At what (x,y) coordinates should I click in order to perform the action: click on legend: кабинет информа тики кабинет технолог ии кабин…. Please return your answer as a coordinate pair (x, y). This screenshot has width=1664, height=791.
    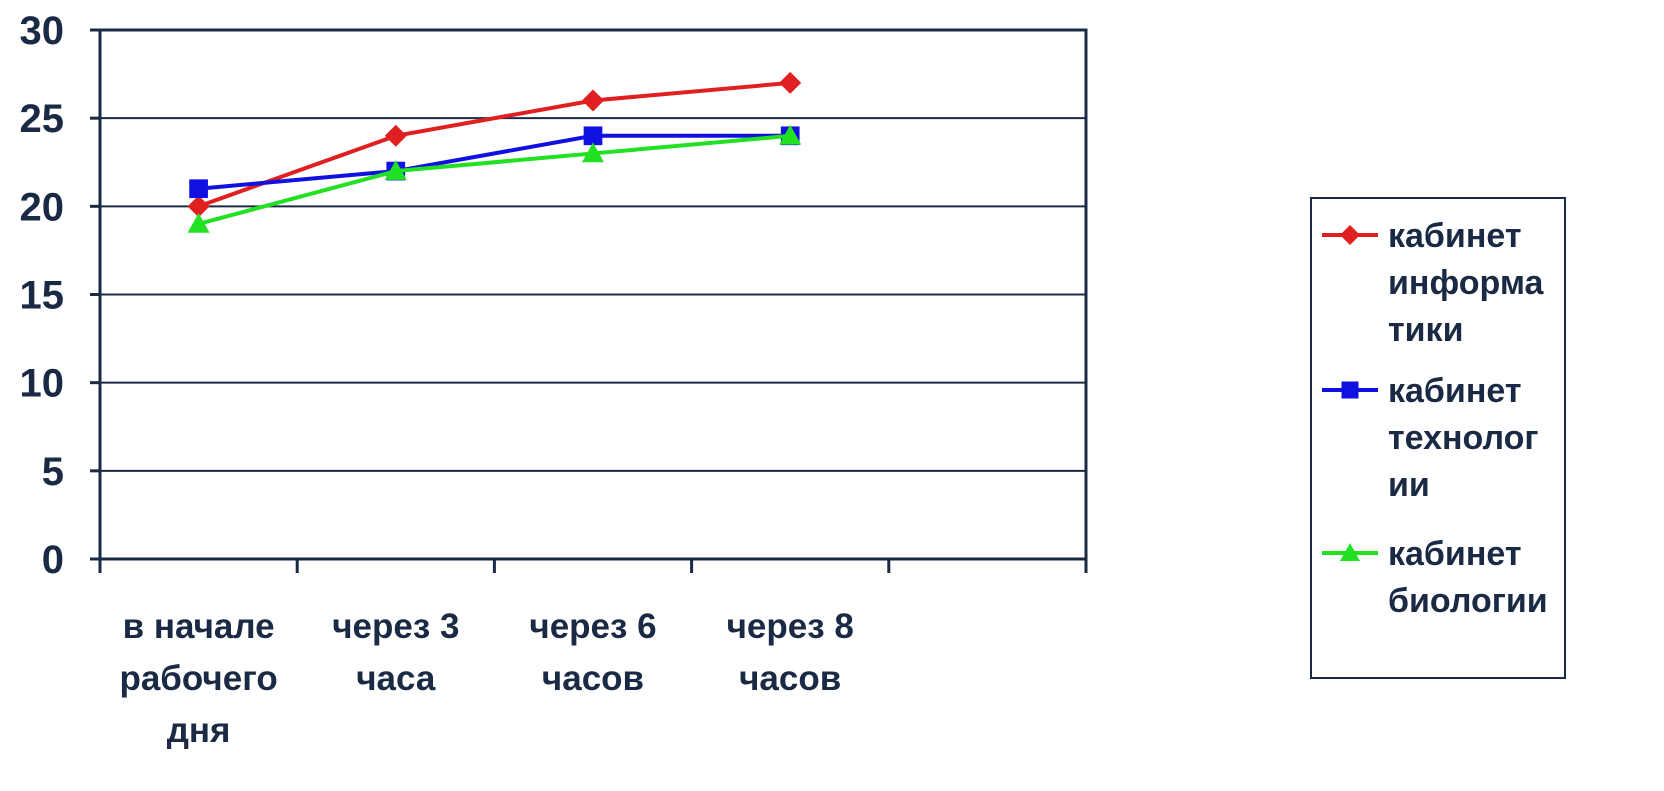
    Looking at the image, I should click on (1438, 438).